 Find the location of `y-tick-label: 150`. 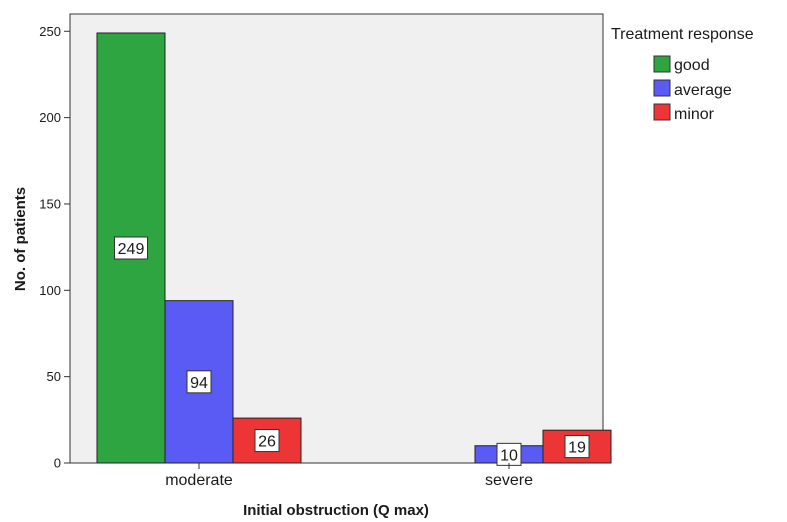

y-tick-label: 150 is located at coordinates (50, 203).